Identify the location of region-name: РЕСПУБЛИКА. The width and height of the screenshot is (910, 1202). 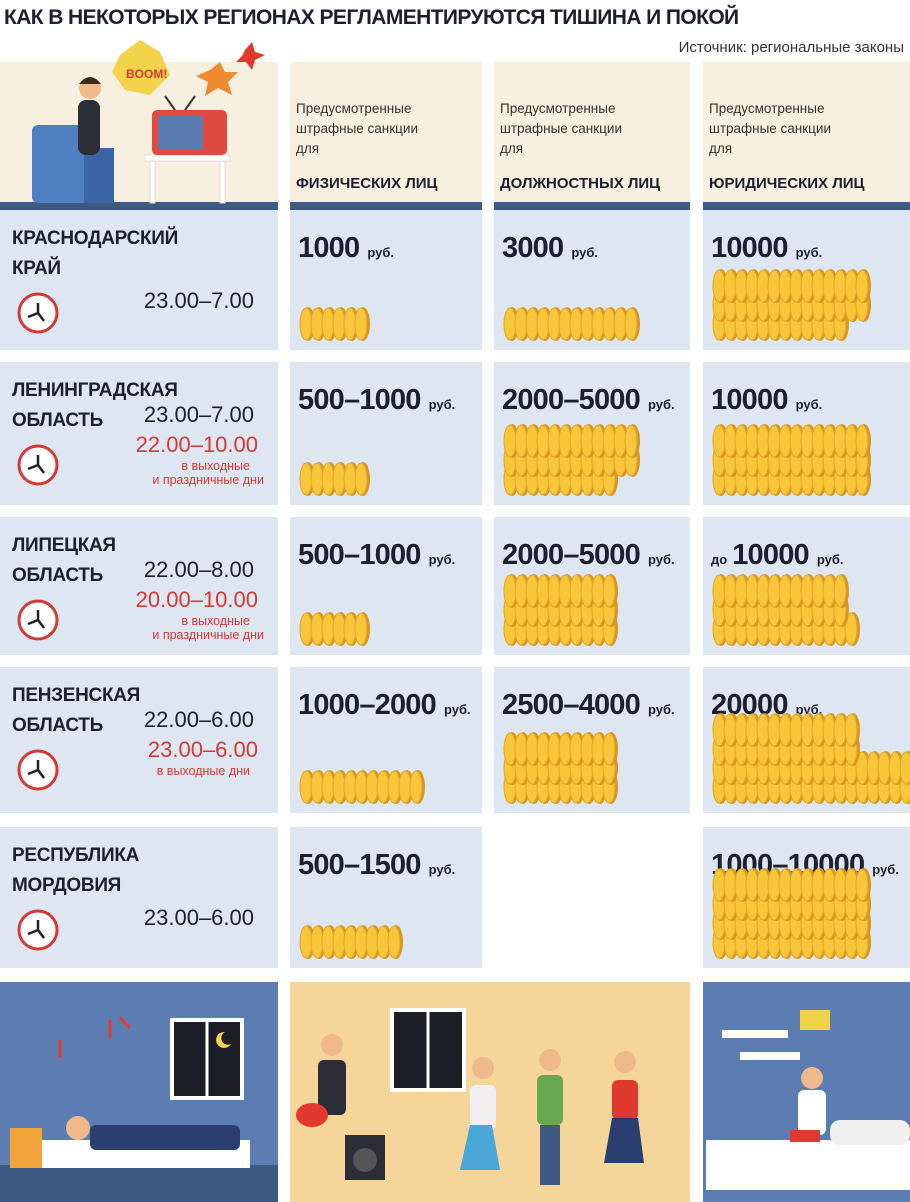
(76, 855).